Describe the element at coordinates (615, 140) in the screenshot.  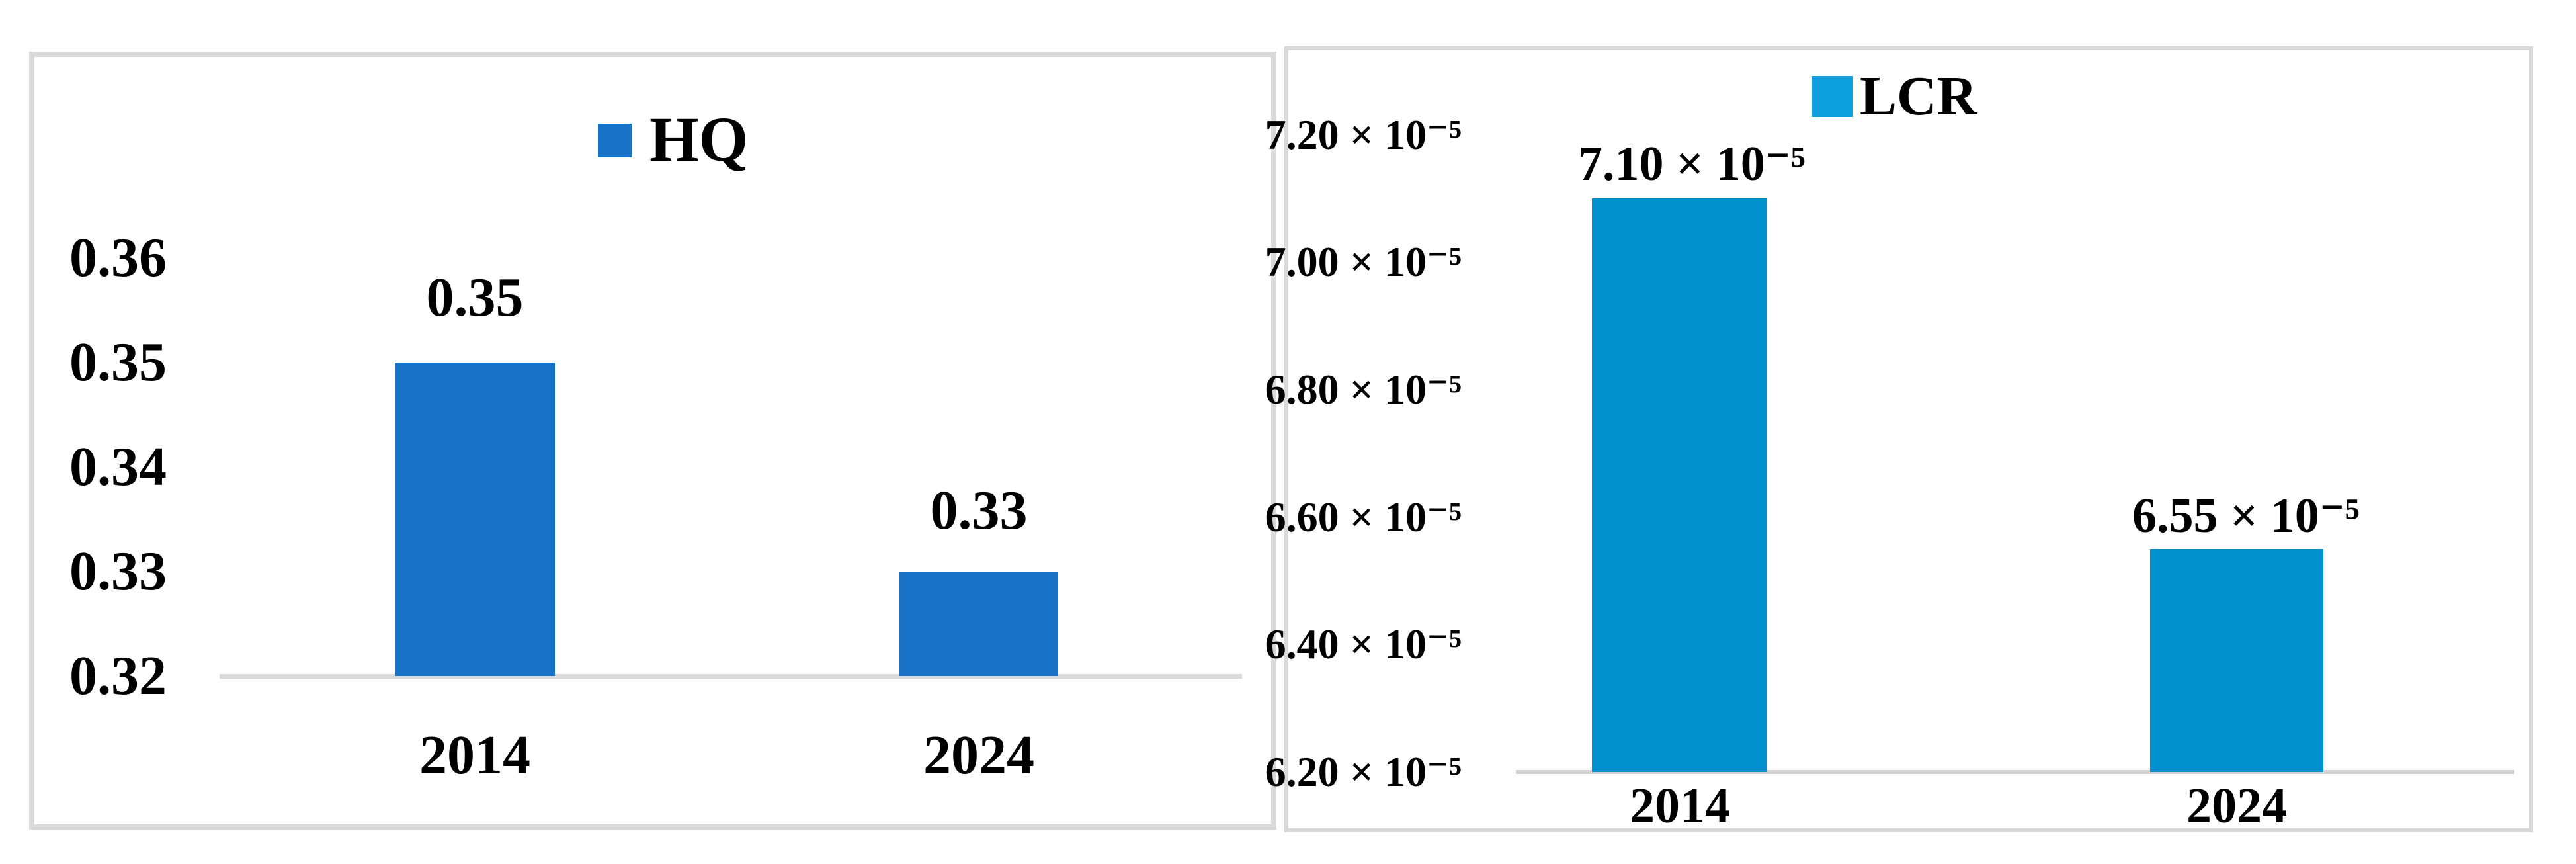
I see `hq-legend-swatch-icon` at that location.